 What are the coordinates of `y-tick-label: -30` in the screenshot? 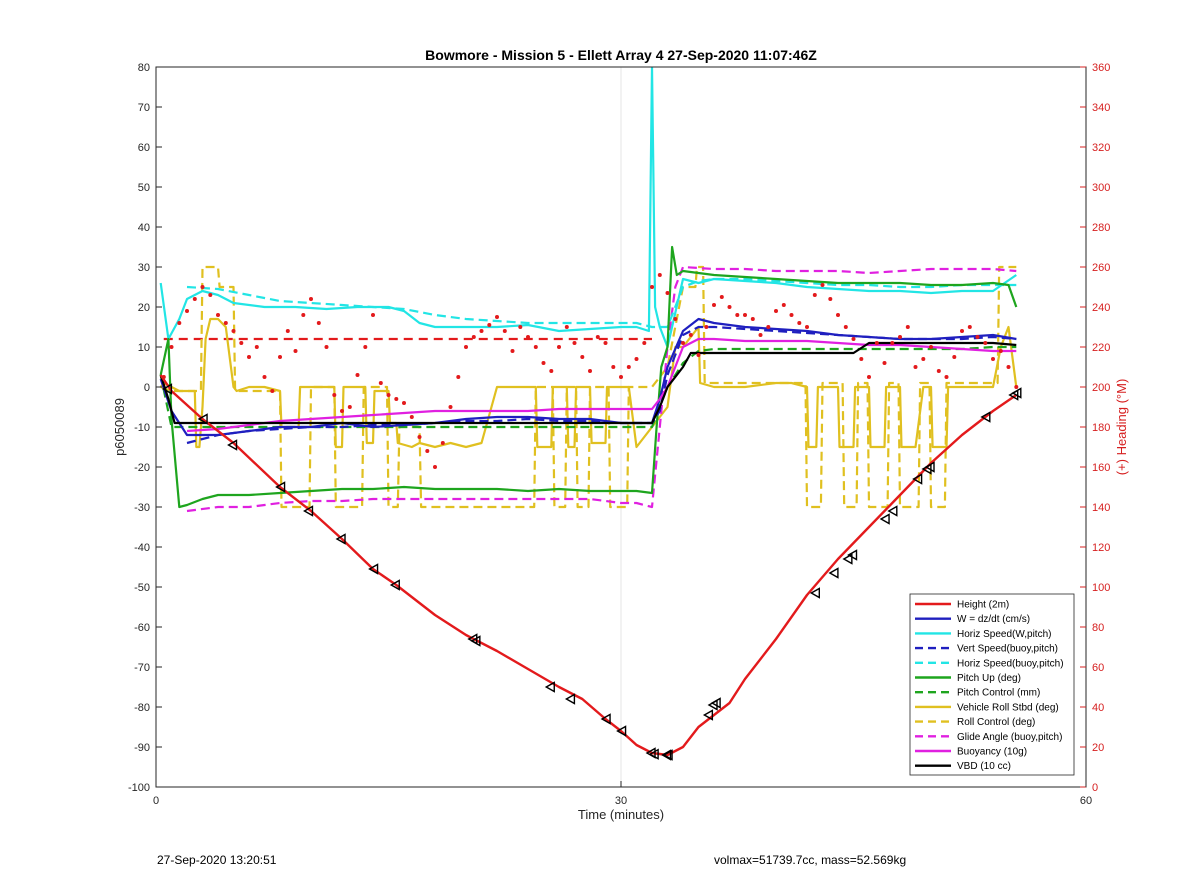 It's located at (142, 508).